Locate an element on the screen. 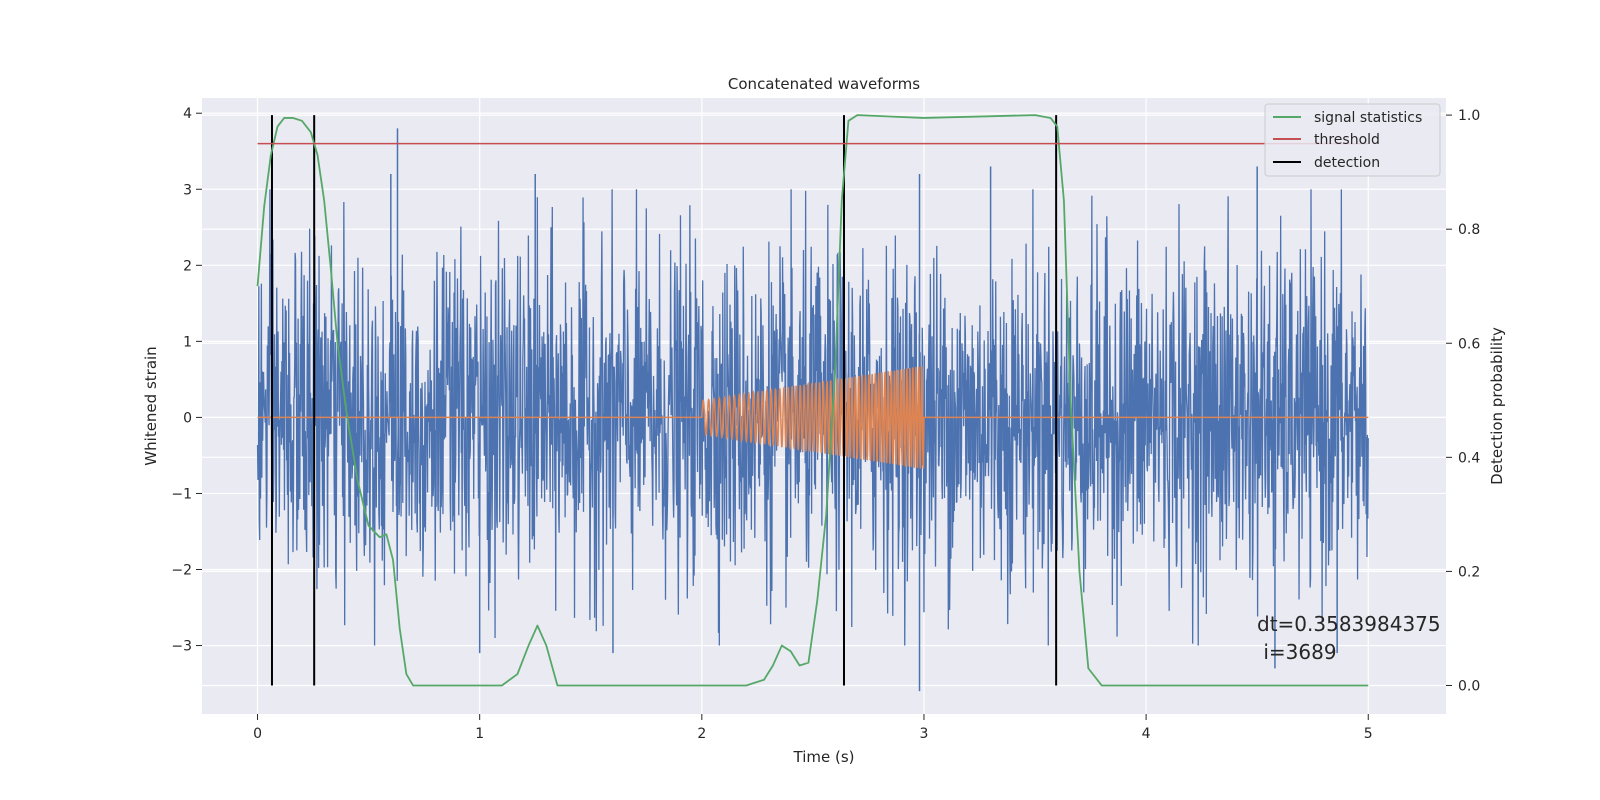 The image size is (1600, 800). legend: signal statistics threshold detection is located at coordinates (1352, 140).